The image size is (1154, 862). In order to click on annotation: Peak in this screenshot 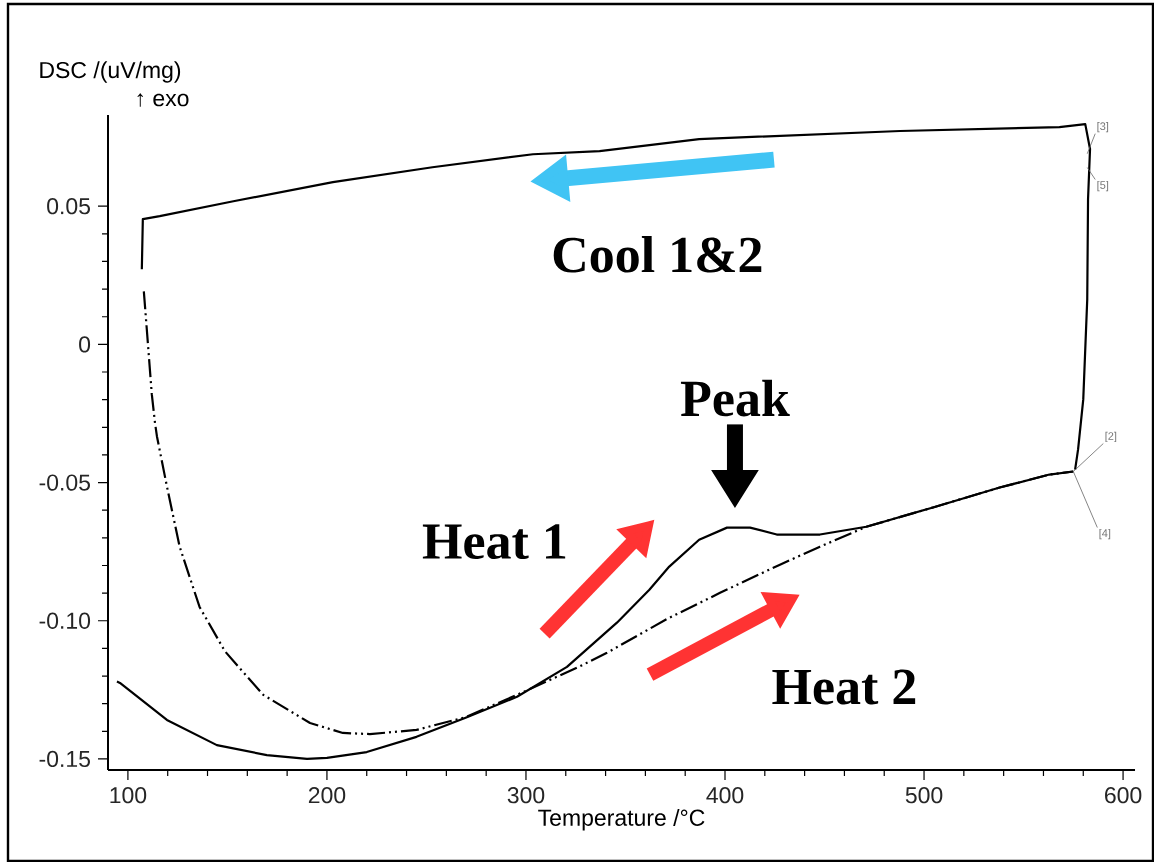, I will do `click(735, 398)`.